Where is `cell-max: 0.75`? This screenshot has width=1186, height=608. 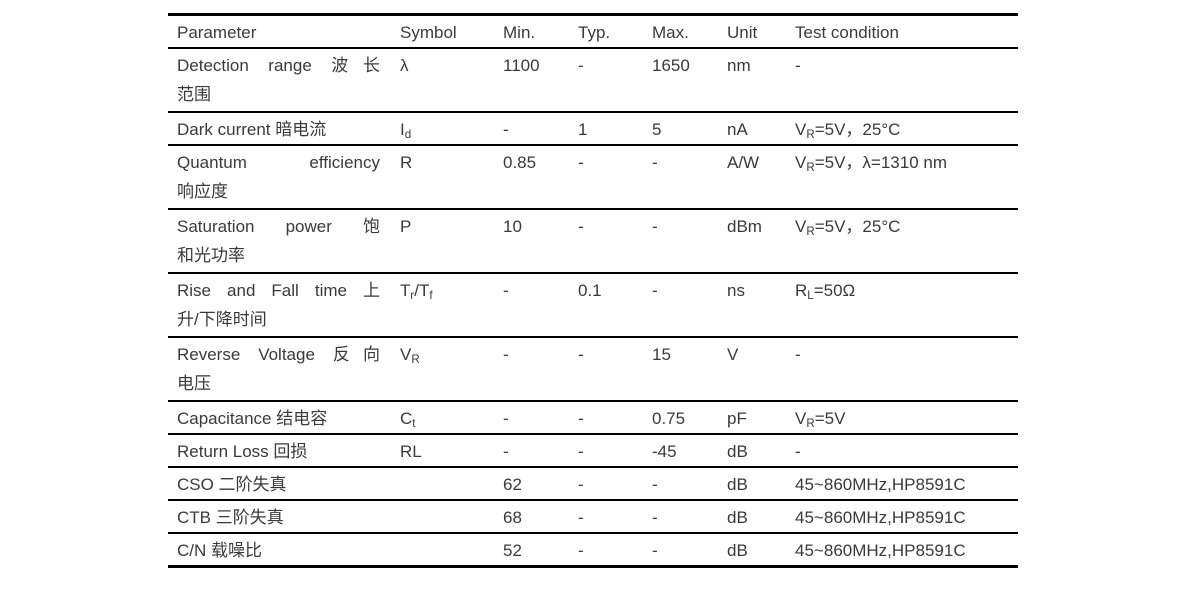
cell-max: 0.75 is located at coordinates (669, 418).